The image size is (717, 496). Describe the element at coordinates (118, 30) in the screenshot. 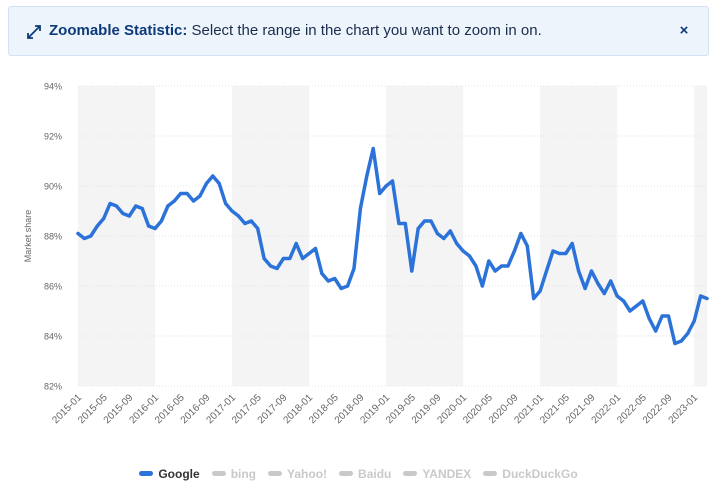

I see `banner-title: Zoomable Statistic:` at that location.